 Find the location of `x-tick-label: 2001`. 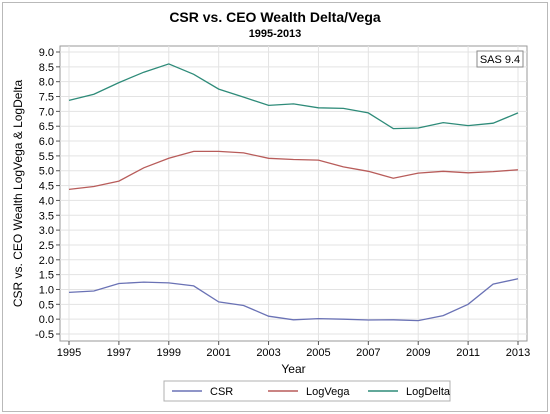

x-tick-label: 2001 is located at coordinates (218, 353).